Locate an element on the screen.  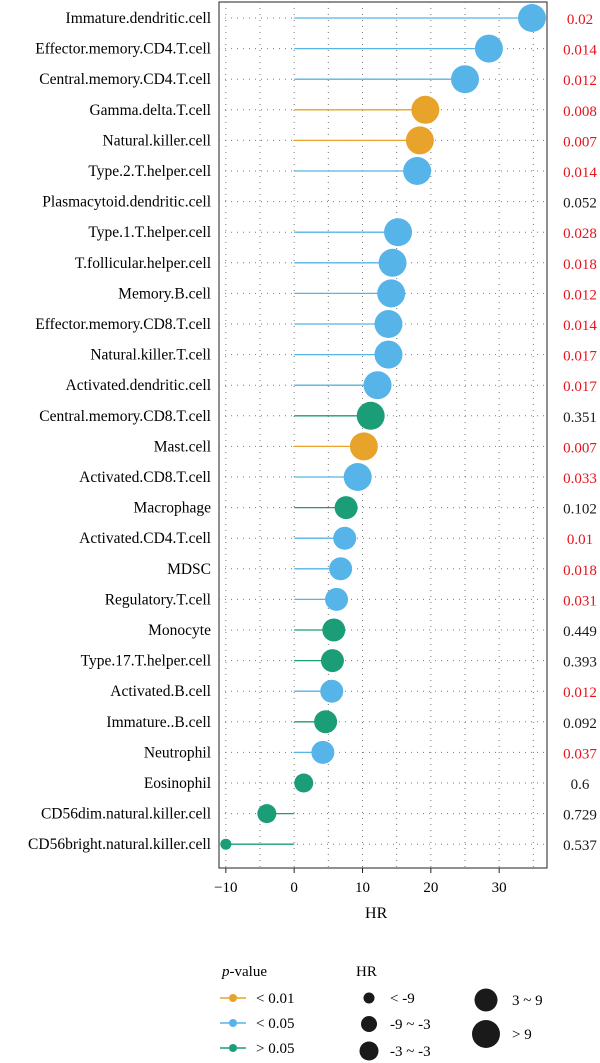
p-value-label: 0.01 is located at coordinates (580, 540).